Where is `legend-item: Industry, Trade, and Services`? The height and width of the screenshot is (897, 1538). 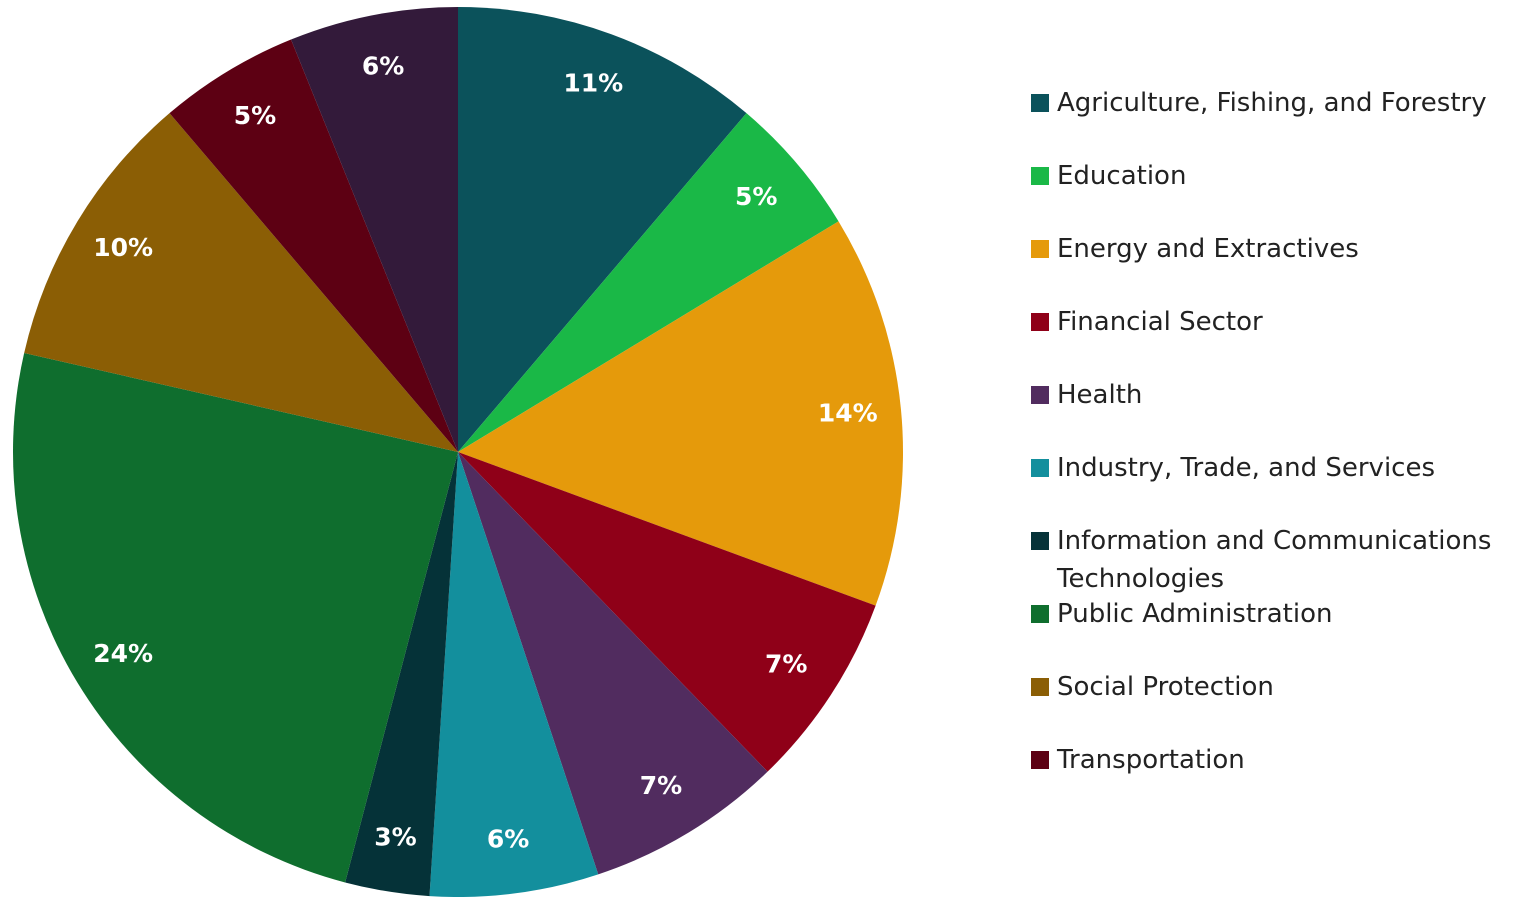
legend-item: Industry, Trade, and Services is located at coordinates (1281, 468).